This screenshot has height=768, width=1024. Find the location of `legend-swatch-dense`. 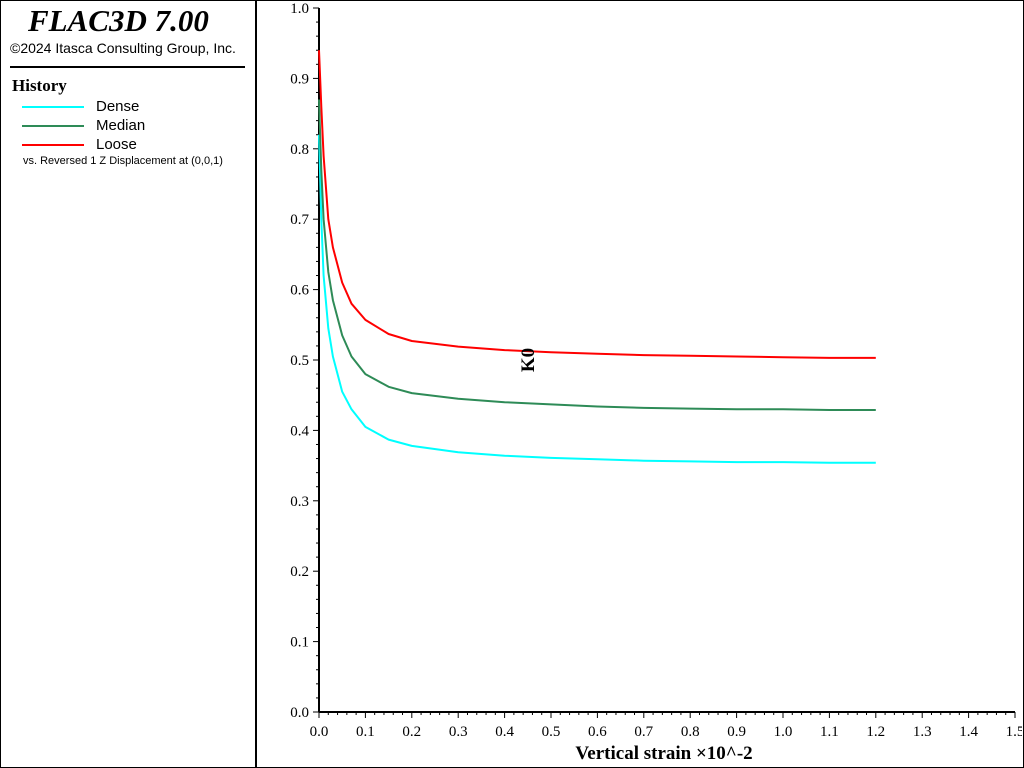

legend-swatch-dense is located at coordinates (53, 107).